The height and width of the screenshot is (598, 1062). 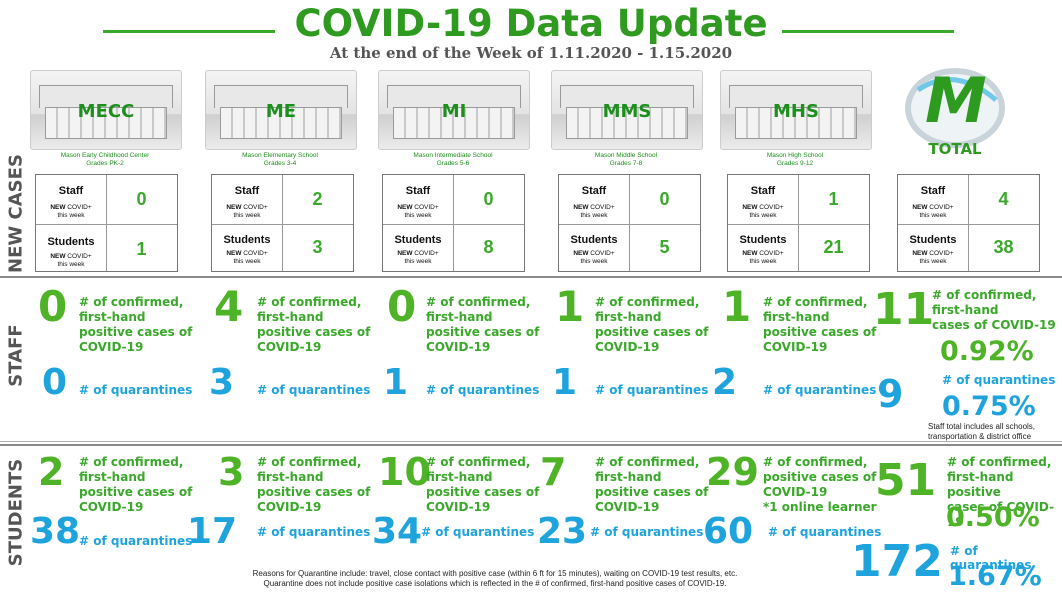 What do you see at coordinates (280, 163) in the screenshot?
I see `school-grades: Grades 3-4` at bounding box center [280, 163].